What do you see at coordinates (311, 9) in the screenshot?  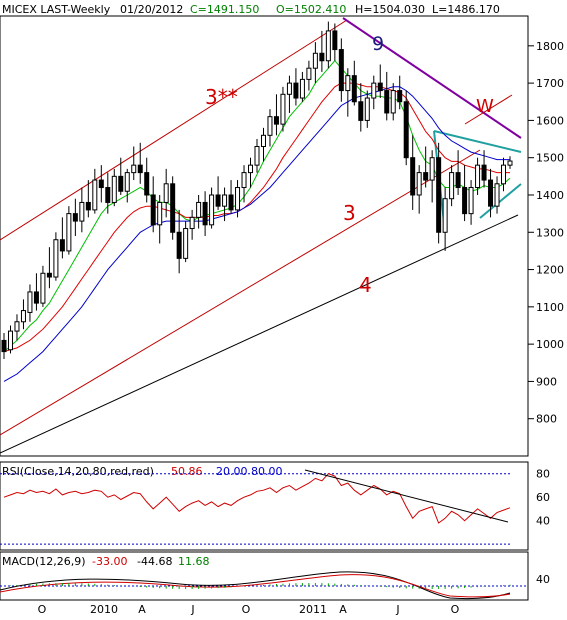 I see `chart-open: O=1502.410` at bounding box center [311, 9].